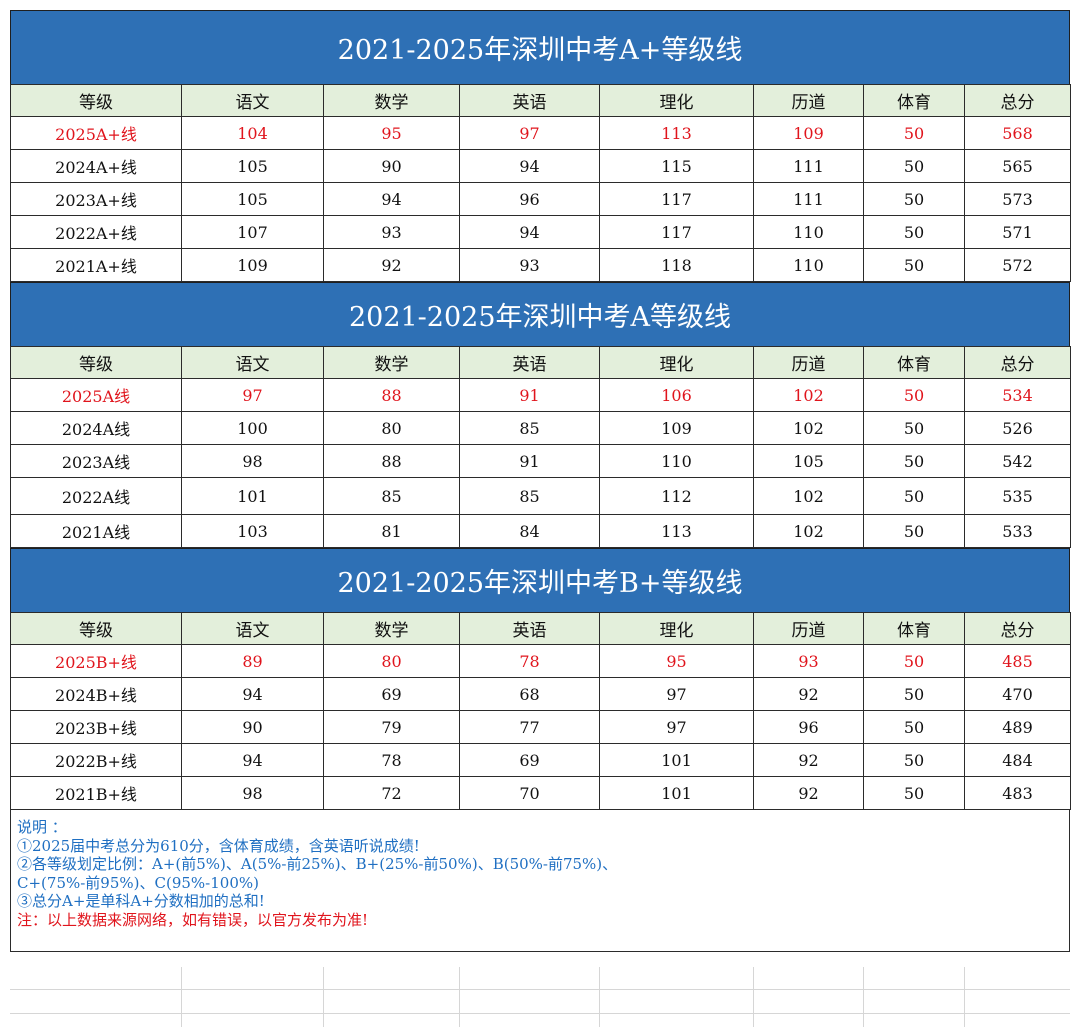  I want to click on cell: 81, so click(391, 531).